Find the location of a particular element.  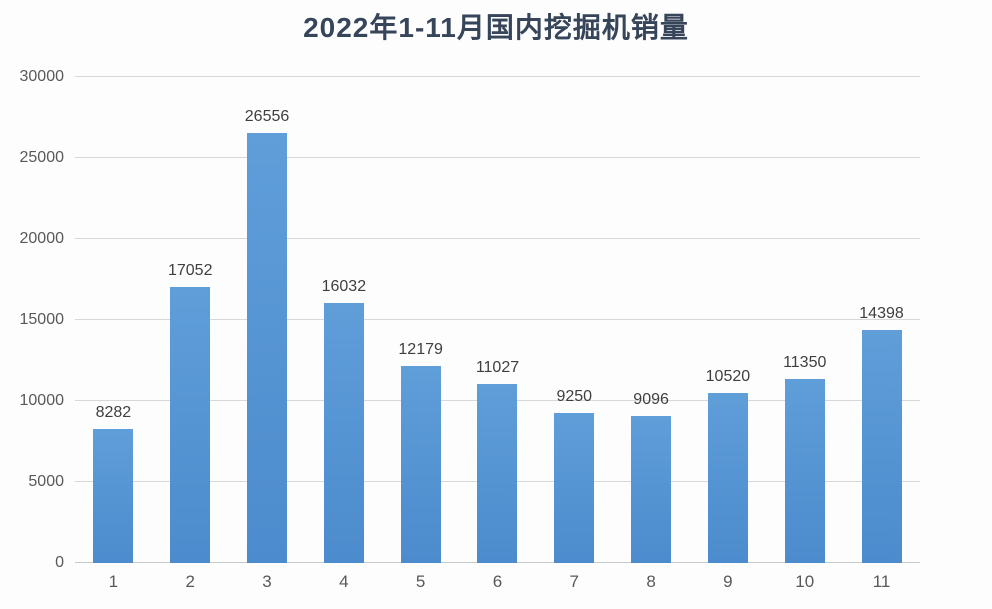

bar-value-label: 8282 is located at coordinates (113, 412).